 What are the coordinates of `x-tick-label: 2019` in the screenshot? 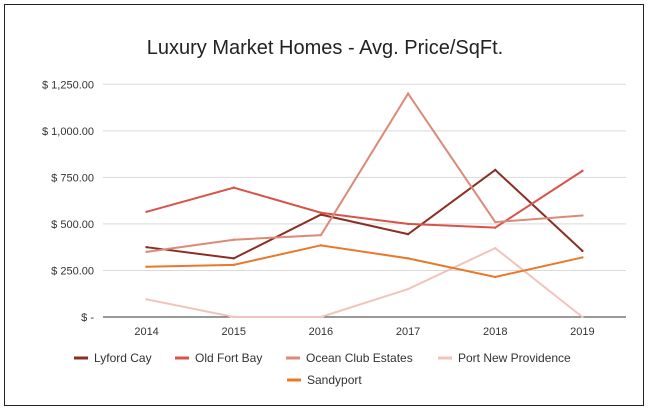 It's located at (582, 332).